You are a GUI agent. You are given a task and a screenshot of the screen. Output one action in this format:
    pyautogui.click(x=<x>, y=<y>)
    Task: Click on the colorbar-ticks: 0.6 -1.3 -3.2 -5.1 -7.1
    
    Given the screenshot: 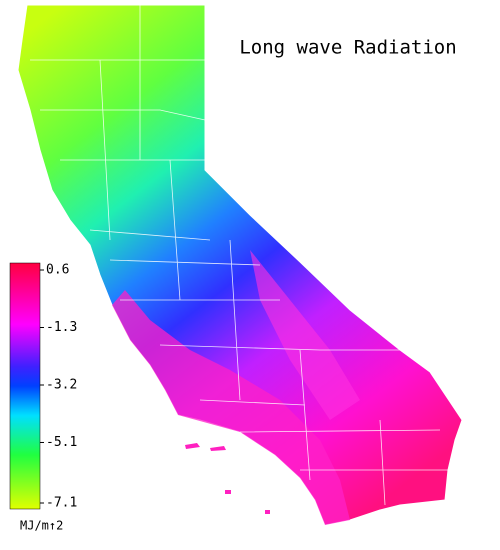 What is the action you would take?
    pyautogui.click(x=58, y=387)
    